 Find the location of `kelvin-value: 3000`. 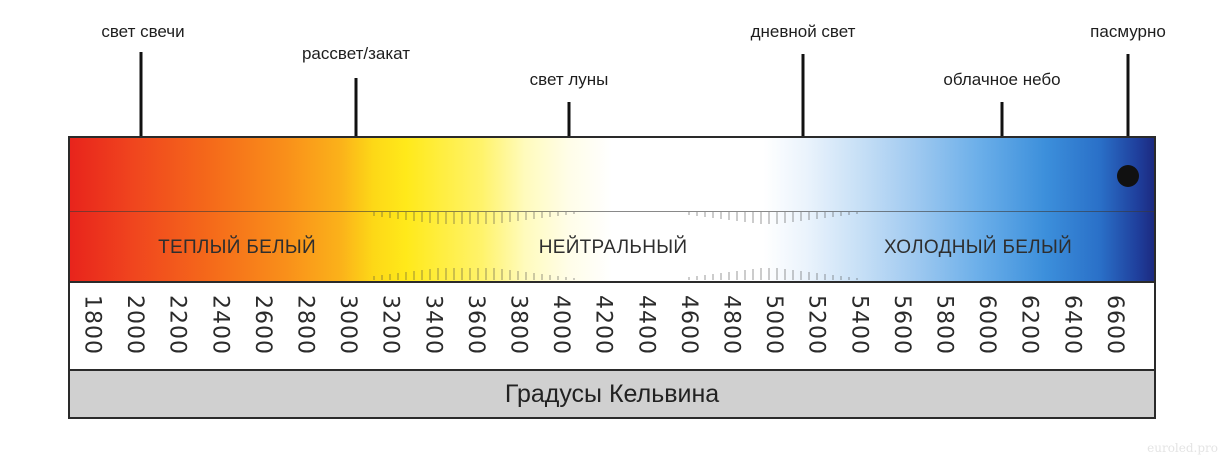

kelvin-value: 3000 is located at coordinates (348, 325).